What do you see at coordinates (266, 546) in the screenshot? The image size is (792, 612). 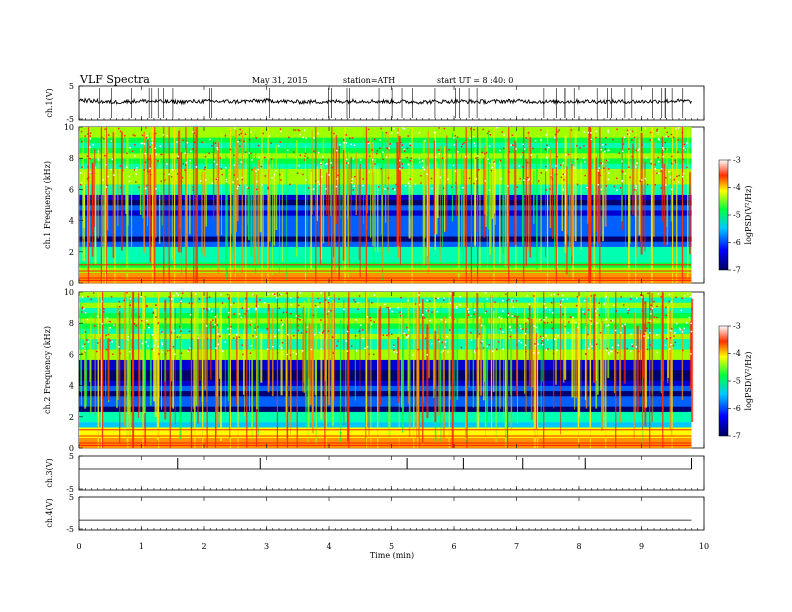 I see `x-tick-label: 3` at bounding box center [266, 546].